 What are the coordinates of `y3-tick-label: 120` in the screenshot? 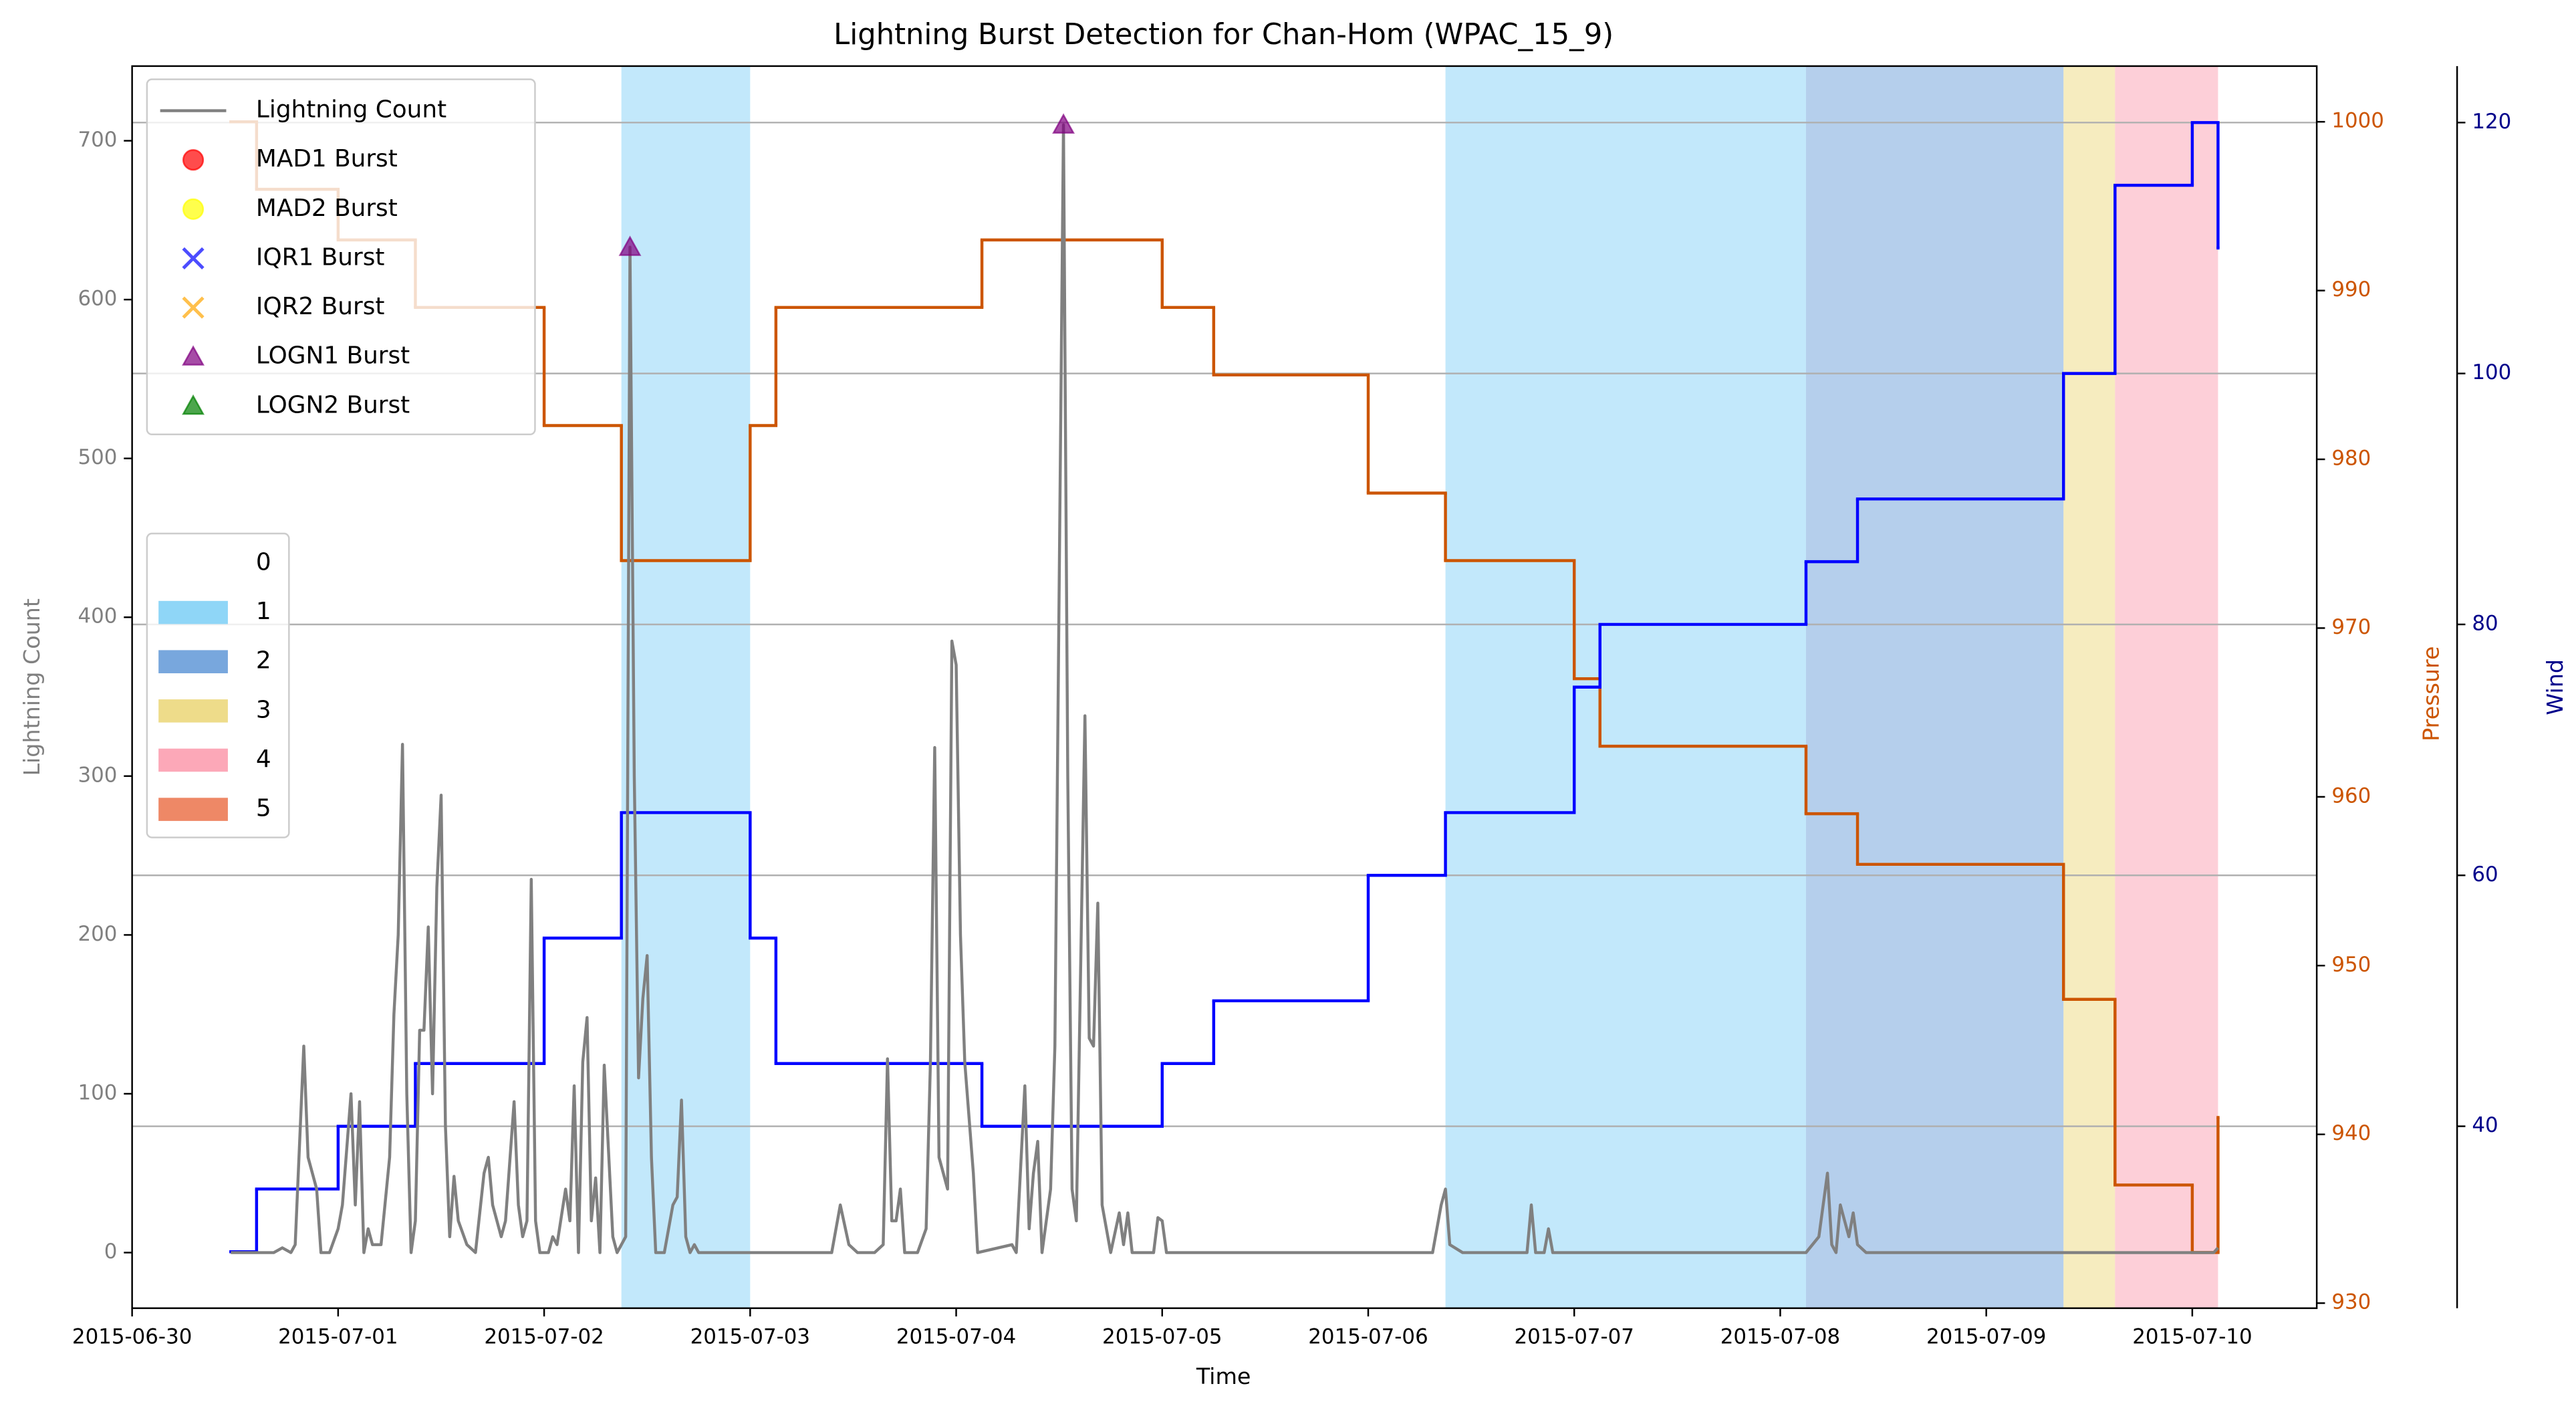 It's located at (2491, 122).